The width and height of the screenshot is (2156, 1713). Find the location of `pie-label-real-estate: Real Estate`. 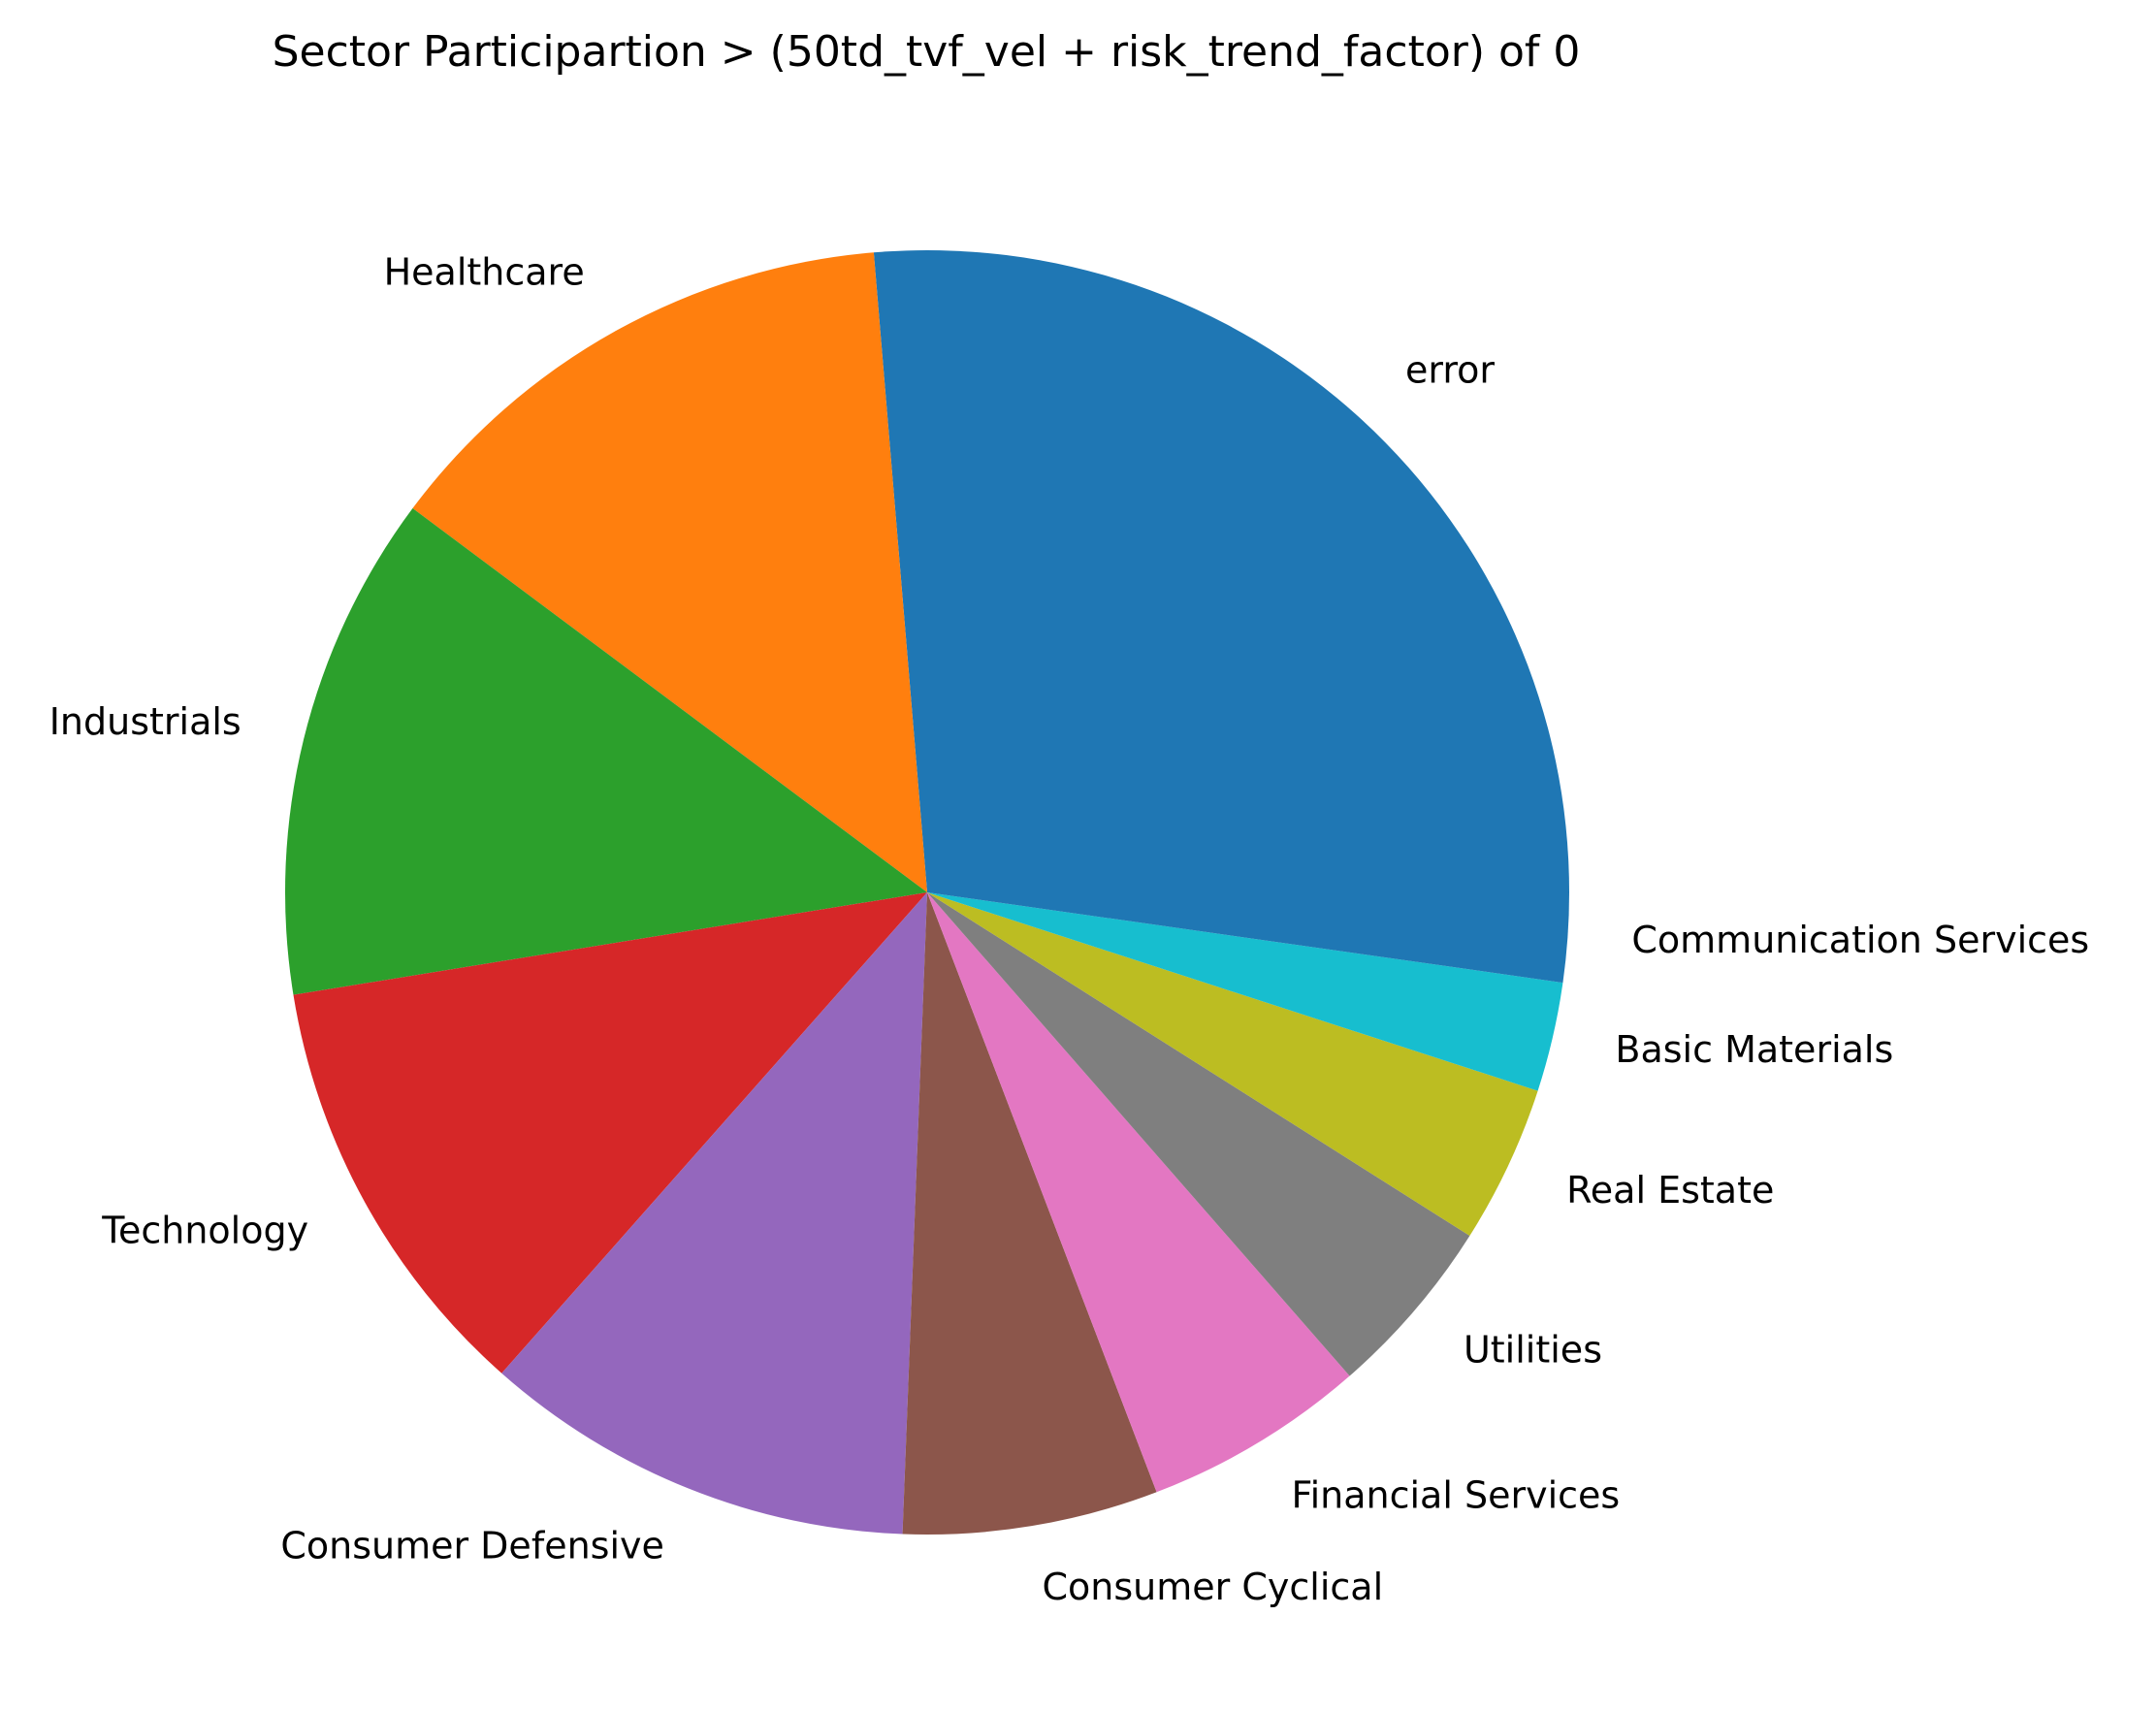

pie-label-real-estate: Real Estate is located at coordinates (1670, 1190).